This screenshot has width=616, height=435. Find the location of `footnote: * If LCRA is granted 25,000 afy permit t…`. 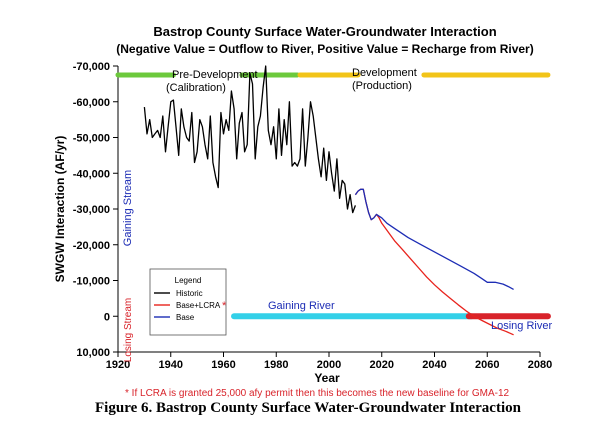

footnote: * If LCRA is granted 25,000 afy permit t… is located at coordinates (317, 393).